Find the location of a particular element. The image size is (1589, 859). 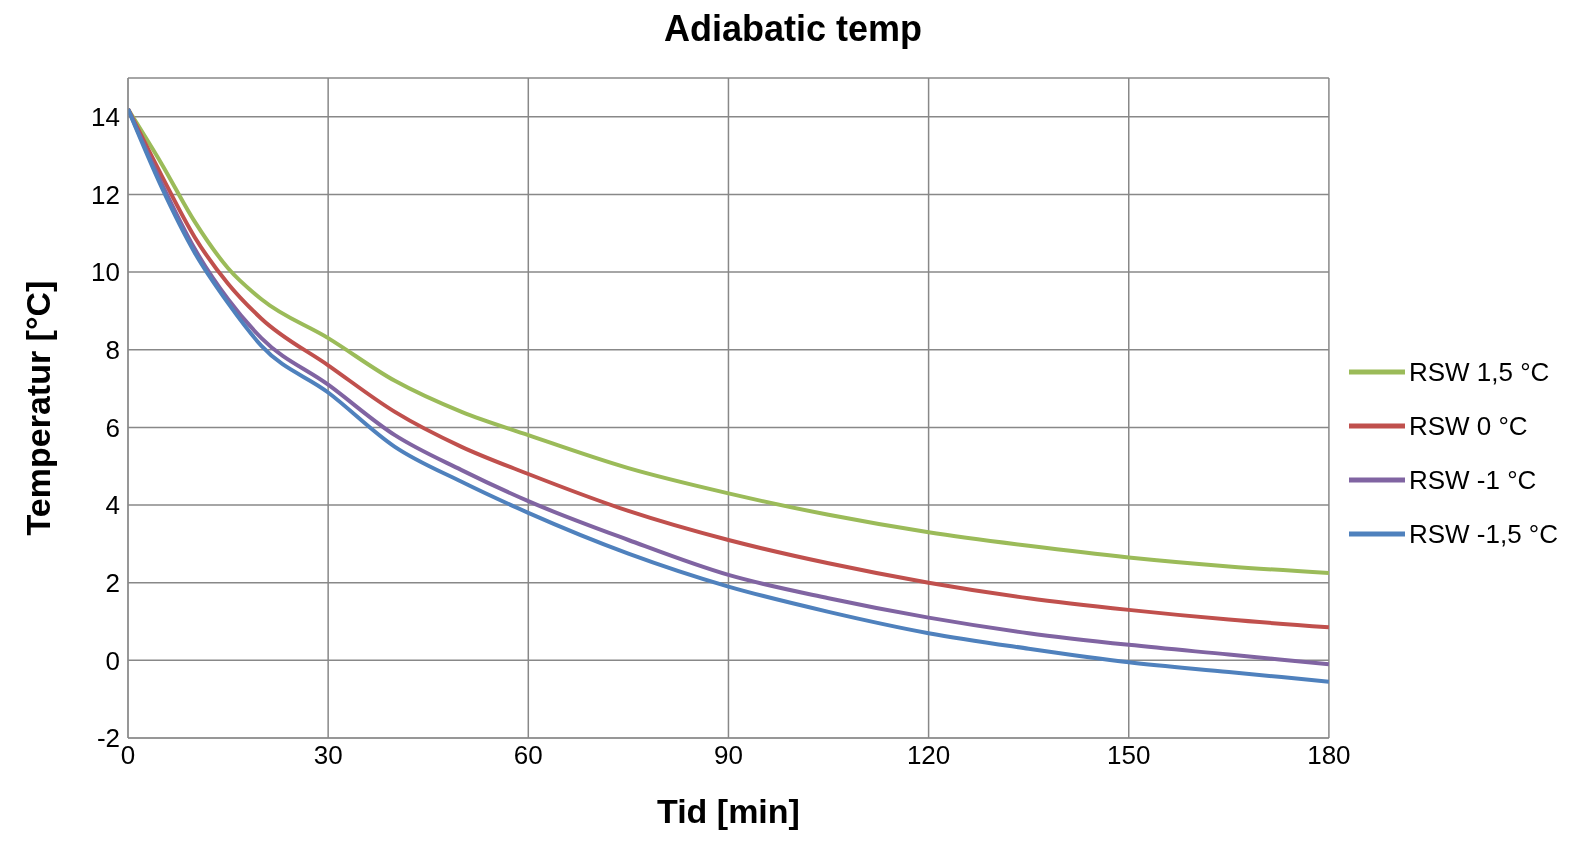

x-tick-label: 150 is located at coordinates (1129, 755).